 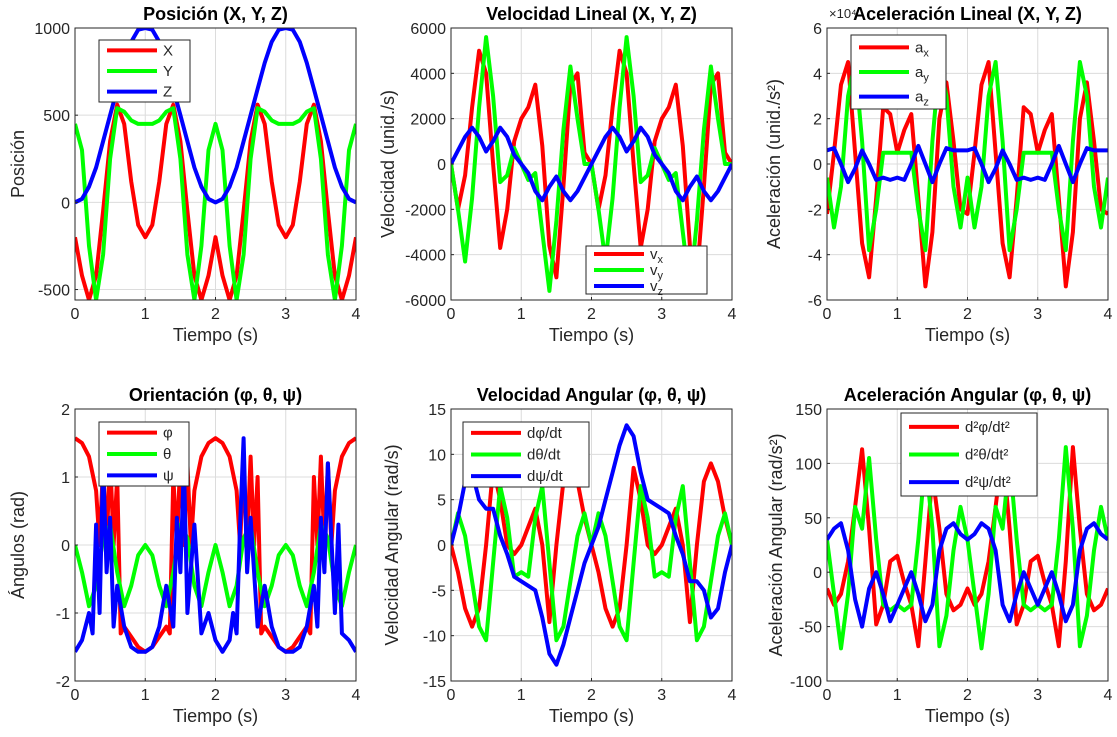 What do you see at coordinates (986, 455) in the screenshot?
I see `legend-label: d²θ/dt²` at bounding box center [986, 455].